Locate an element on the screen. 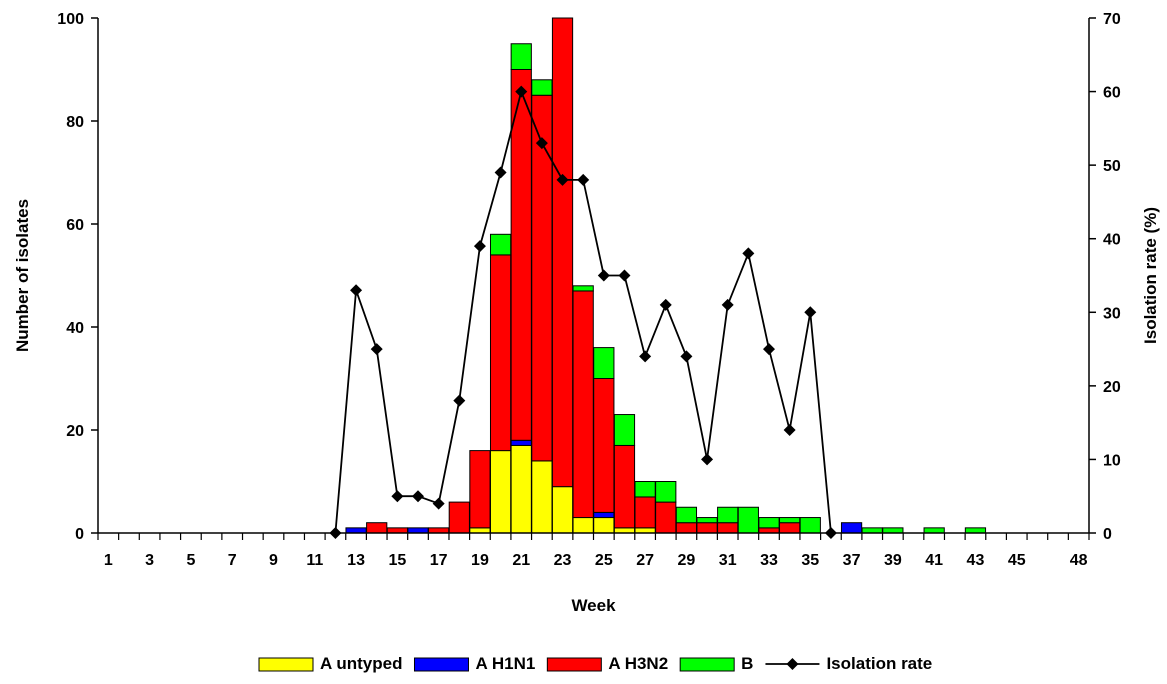 This screenshot has width=1167, height=684. x-tick-label-23: 23 is located at coordinates (563, 560).